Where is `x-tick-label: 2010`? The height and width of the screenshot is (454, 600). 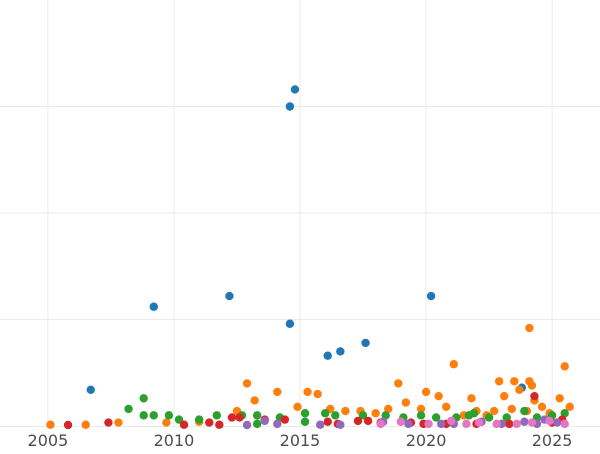 x-tick-label: 2010 is located at coordinates (174, 440).